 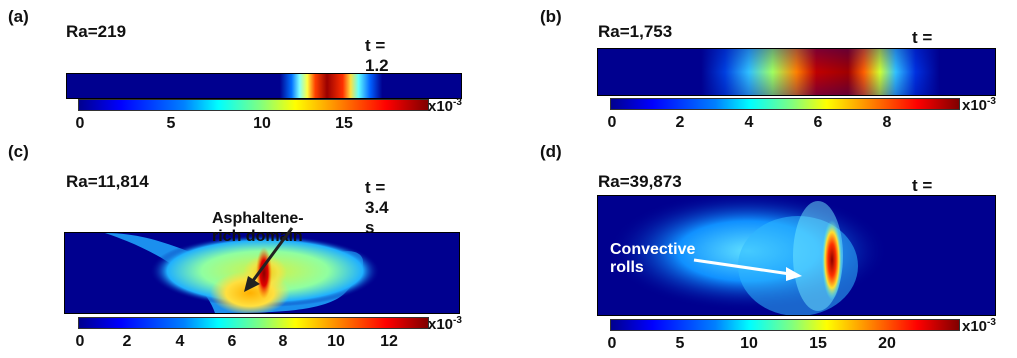 What do you see at coordinates (18, 16) in the screenshot?
I see `panel-label: (a)` at bounding box center [18, 16].